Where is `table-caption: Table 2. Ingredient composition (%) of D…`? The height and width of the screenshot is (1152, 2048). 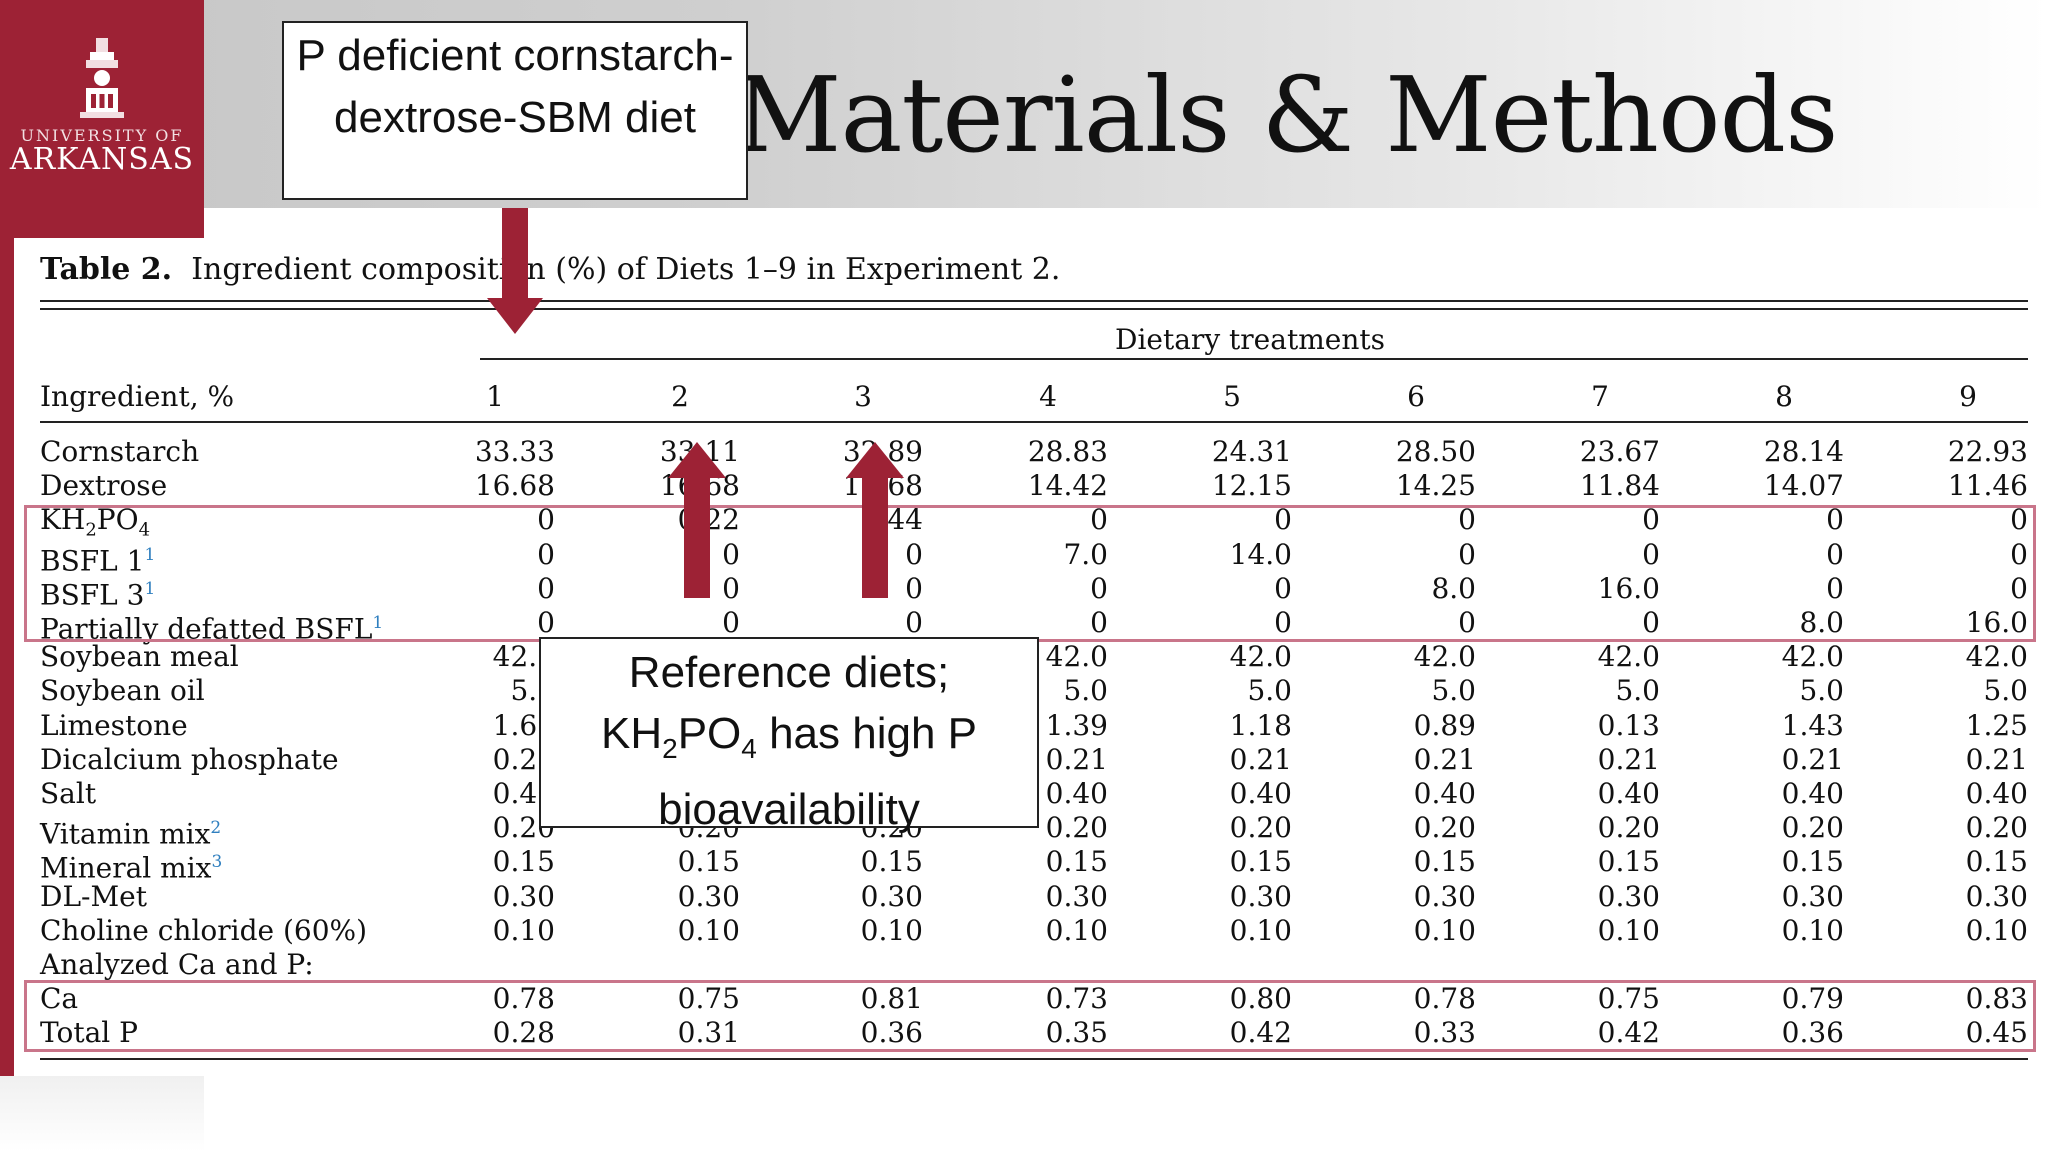 table-caption: Table 2. Ingredient composition (%) of D… is located at coordinates (550, 269).